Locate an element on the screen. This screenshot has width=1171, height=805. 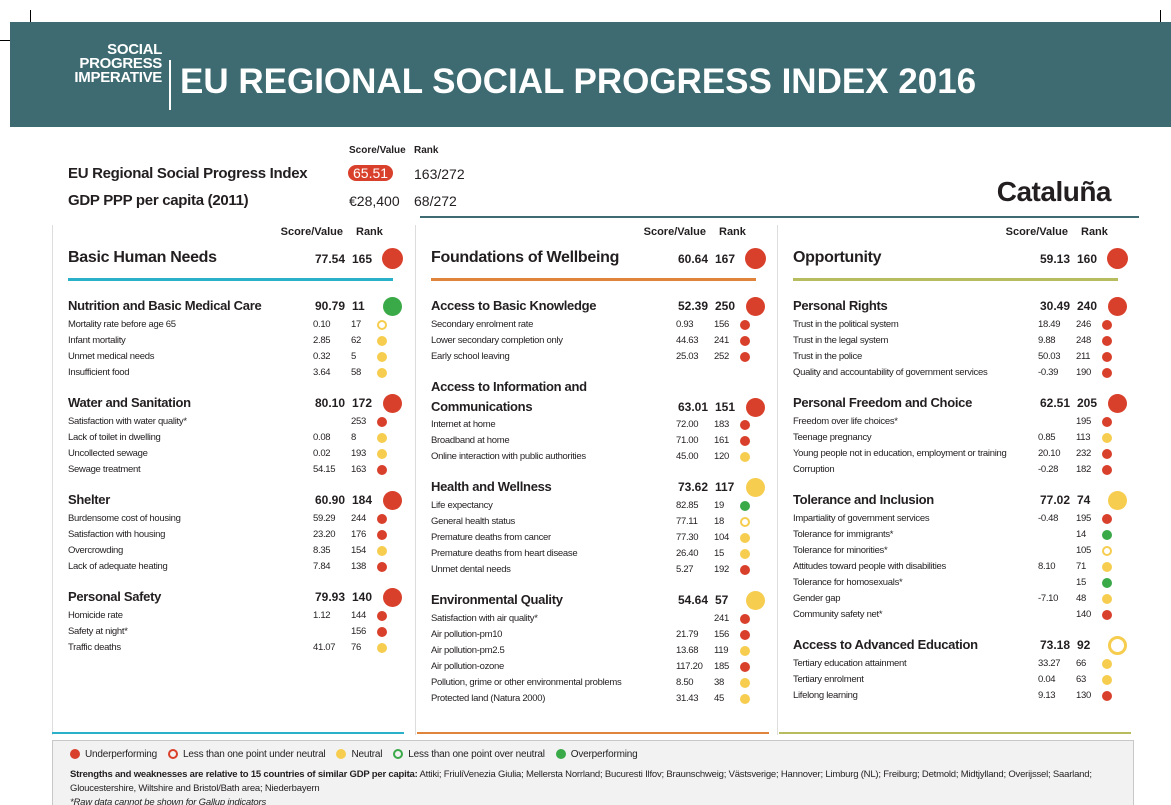
indicator-name: Premature deaths from cancer is located at coordinates (491, 537).